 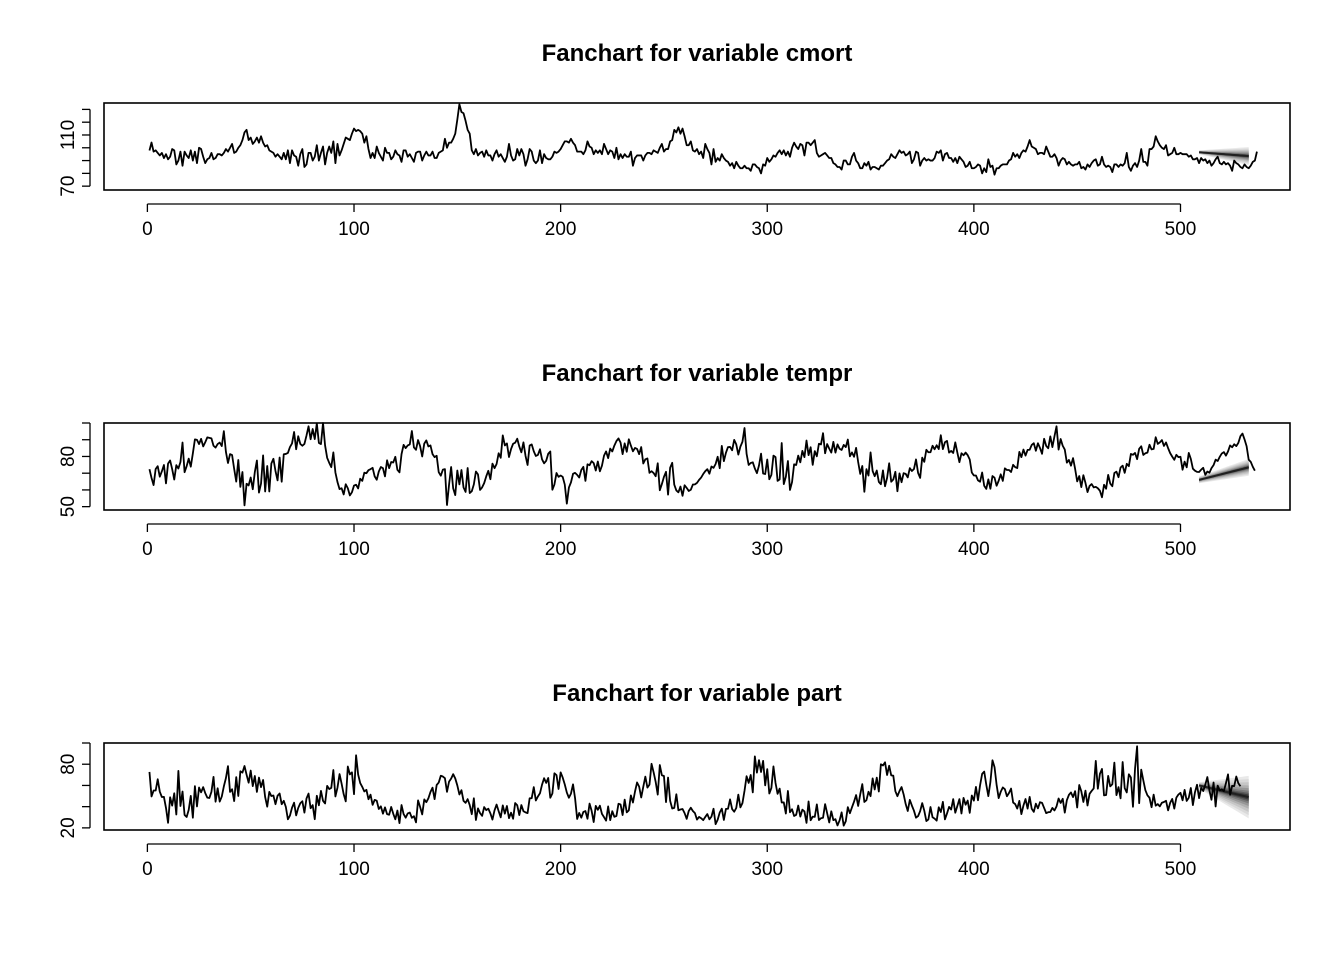 I want to click on cmort-x-tick-label: 400, so click(x=974, y=229).